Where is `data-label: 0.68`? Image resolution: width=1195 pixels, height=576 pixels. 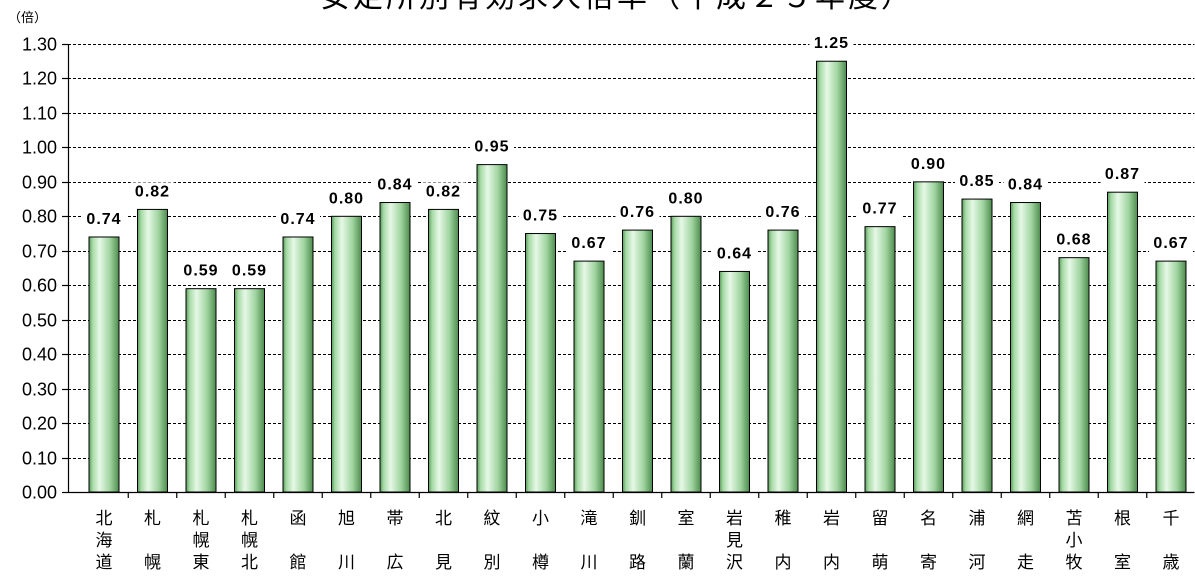
data-label: 0.68 is located at coordinates (1073, 240).